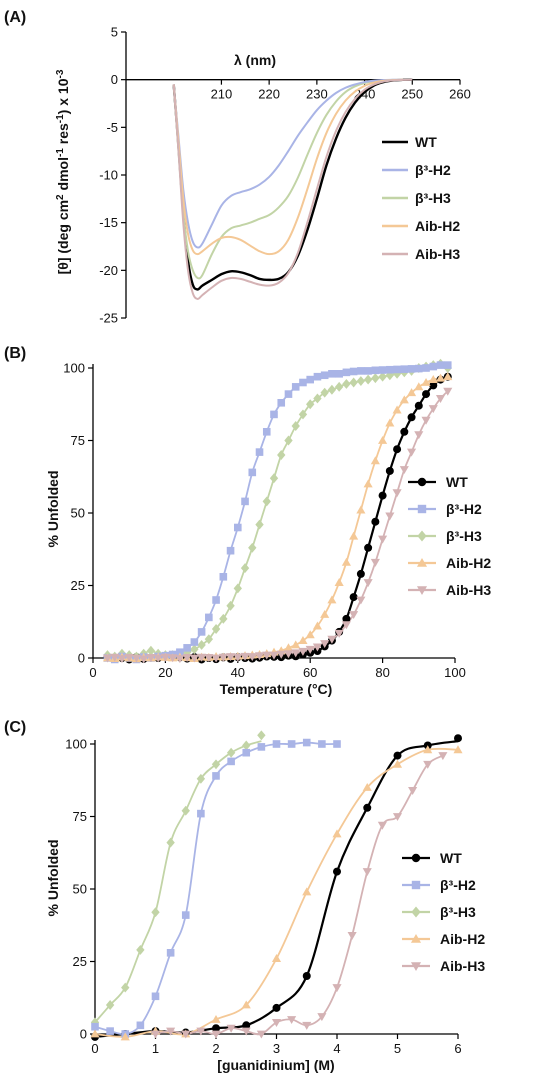 This screenshot has height=1080, width=539. Describe the element at coordinates (292, 189) in the screenshot. I see `panel-a-series-line` at that location.